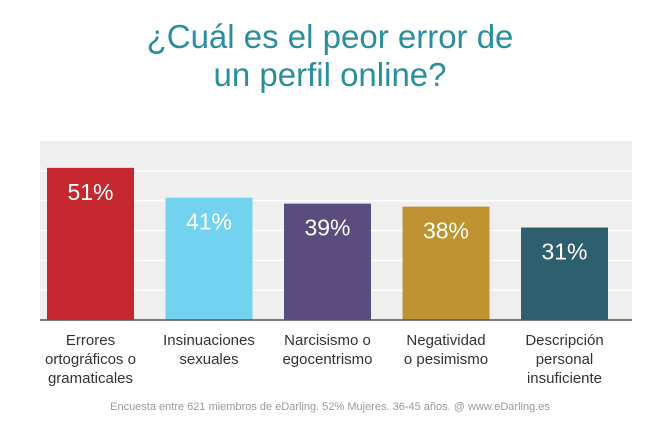 The width and height of the screenshot is (660, 422). What do you see at coordinates (564, 378) in the screenshot?
I see `category-label-line: insuficiente` at bounding box center [564, 378].